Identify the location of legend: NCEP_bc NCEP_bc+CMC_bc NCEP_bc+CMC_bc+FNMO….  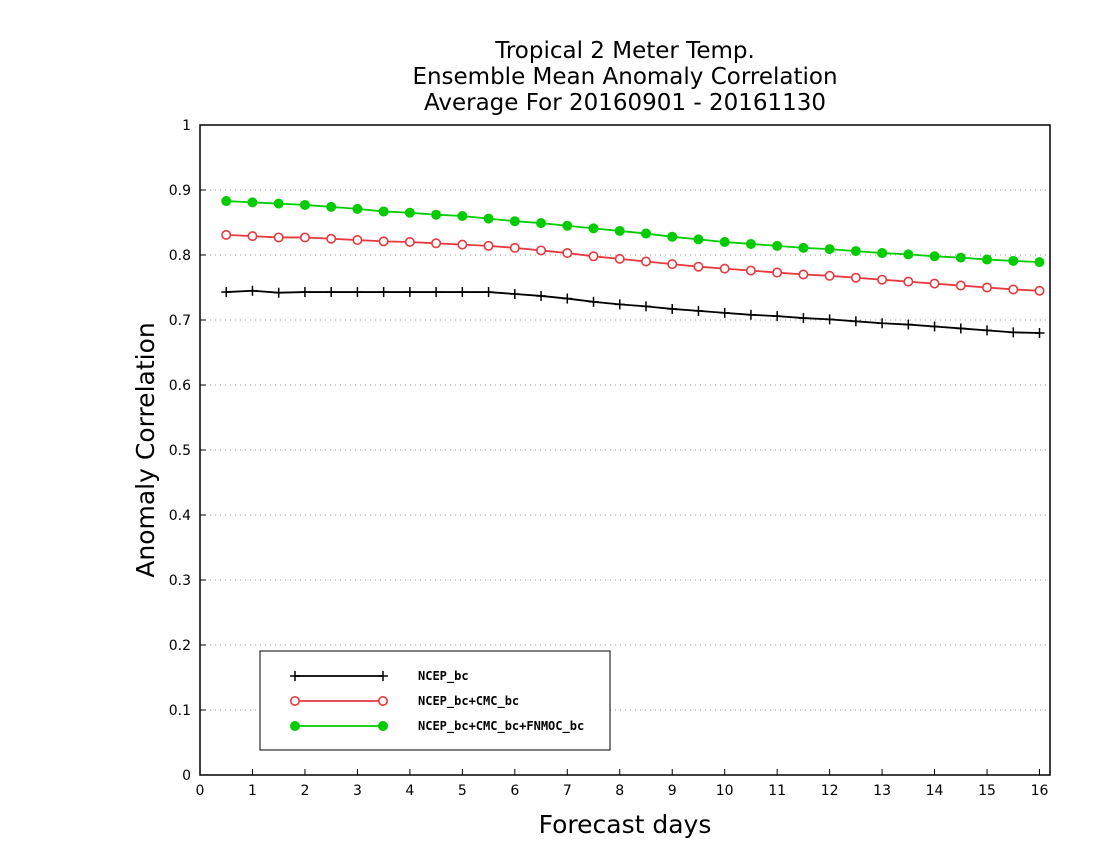
(435, 700).